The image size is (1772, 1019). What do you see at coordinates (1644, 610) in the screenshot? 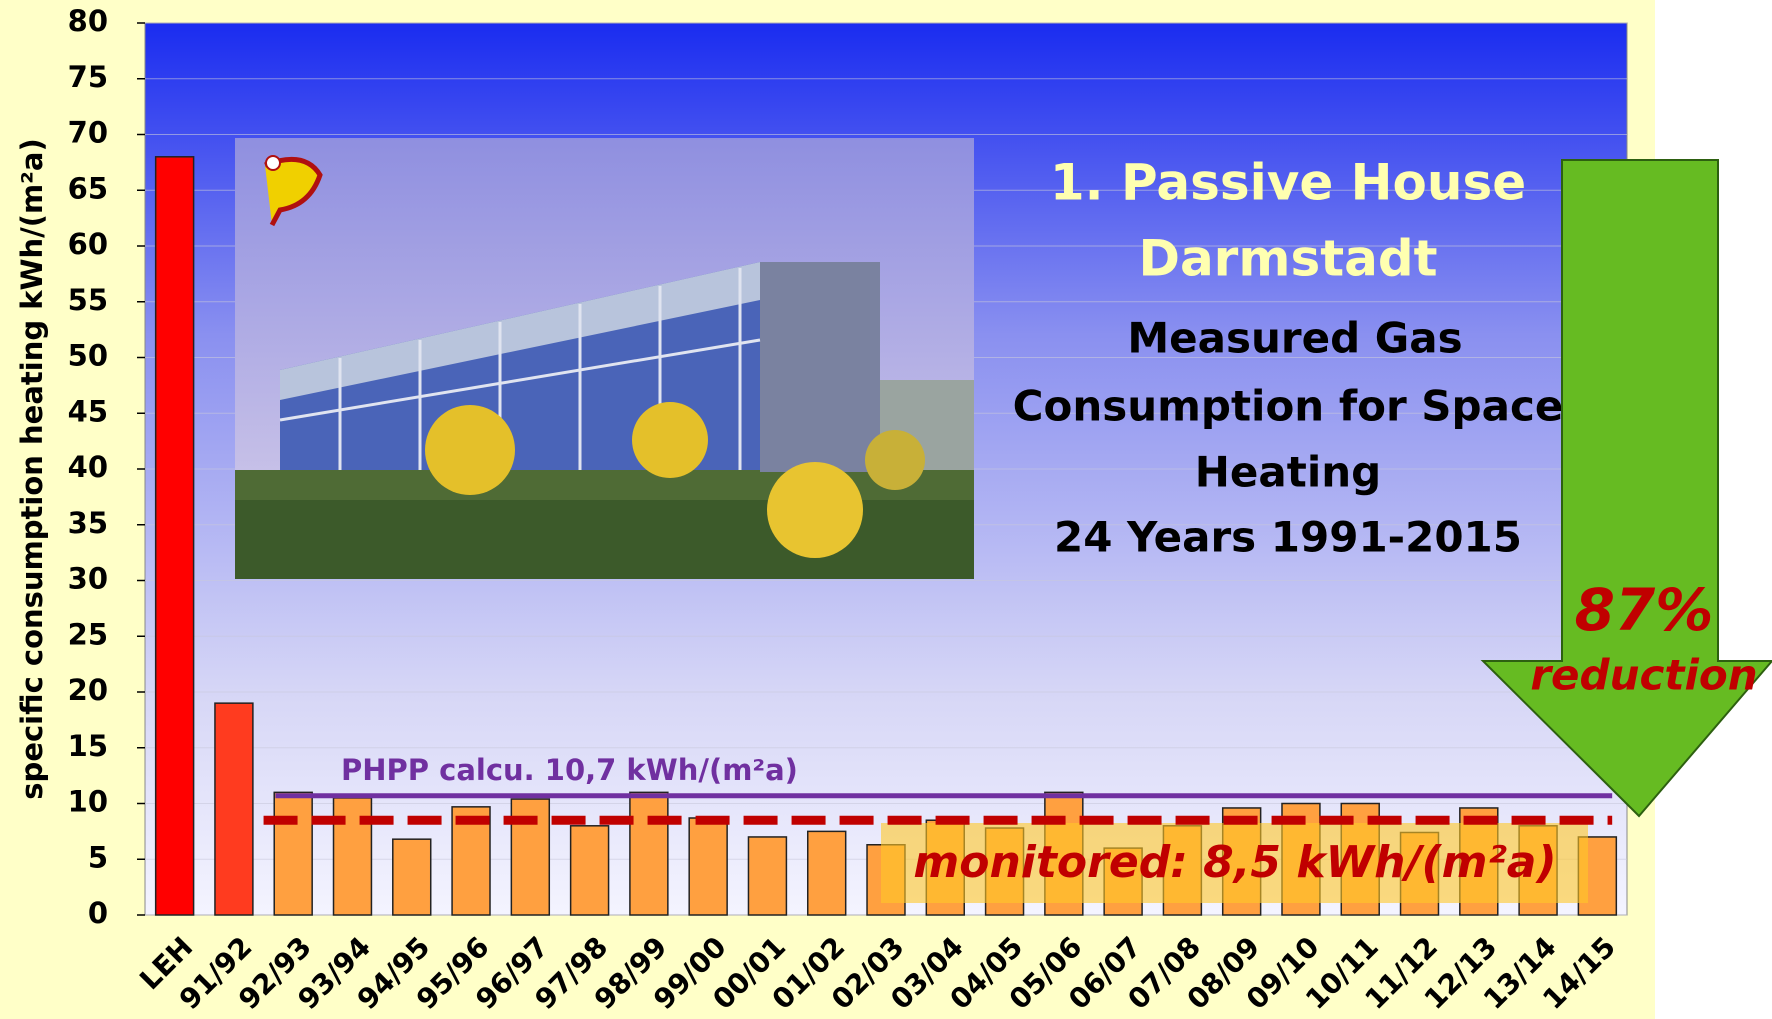
I see `reduction-percent: 87%` at bounding box center [1644, 610].